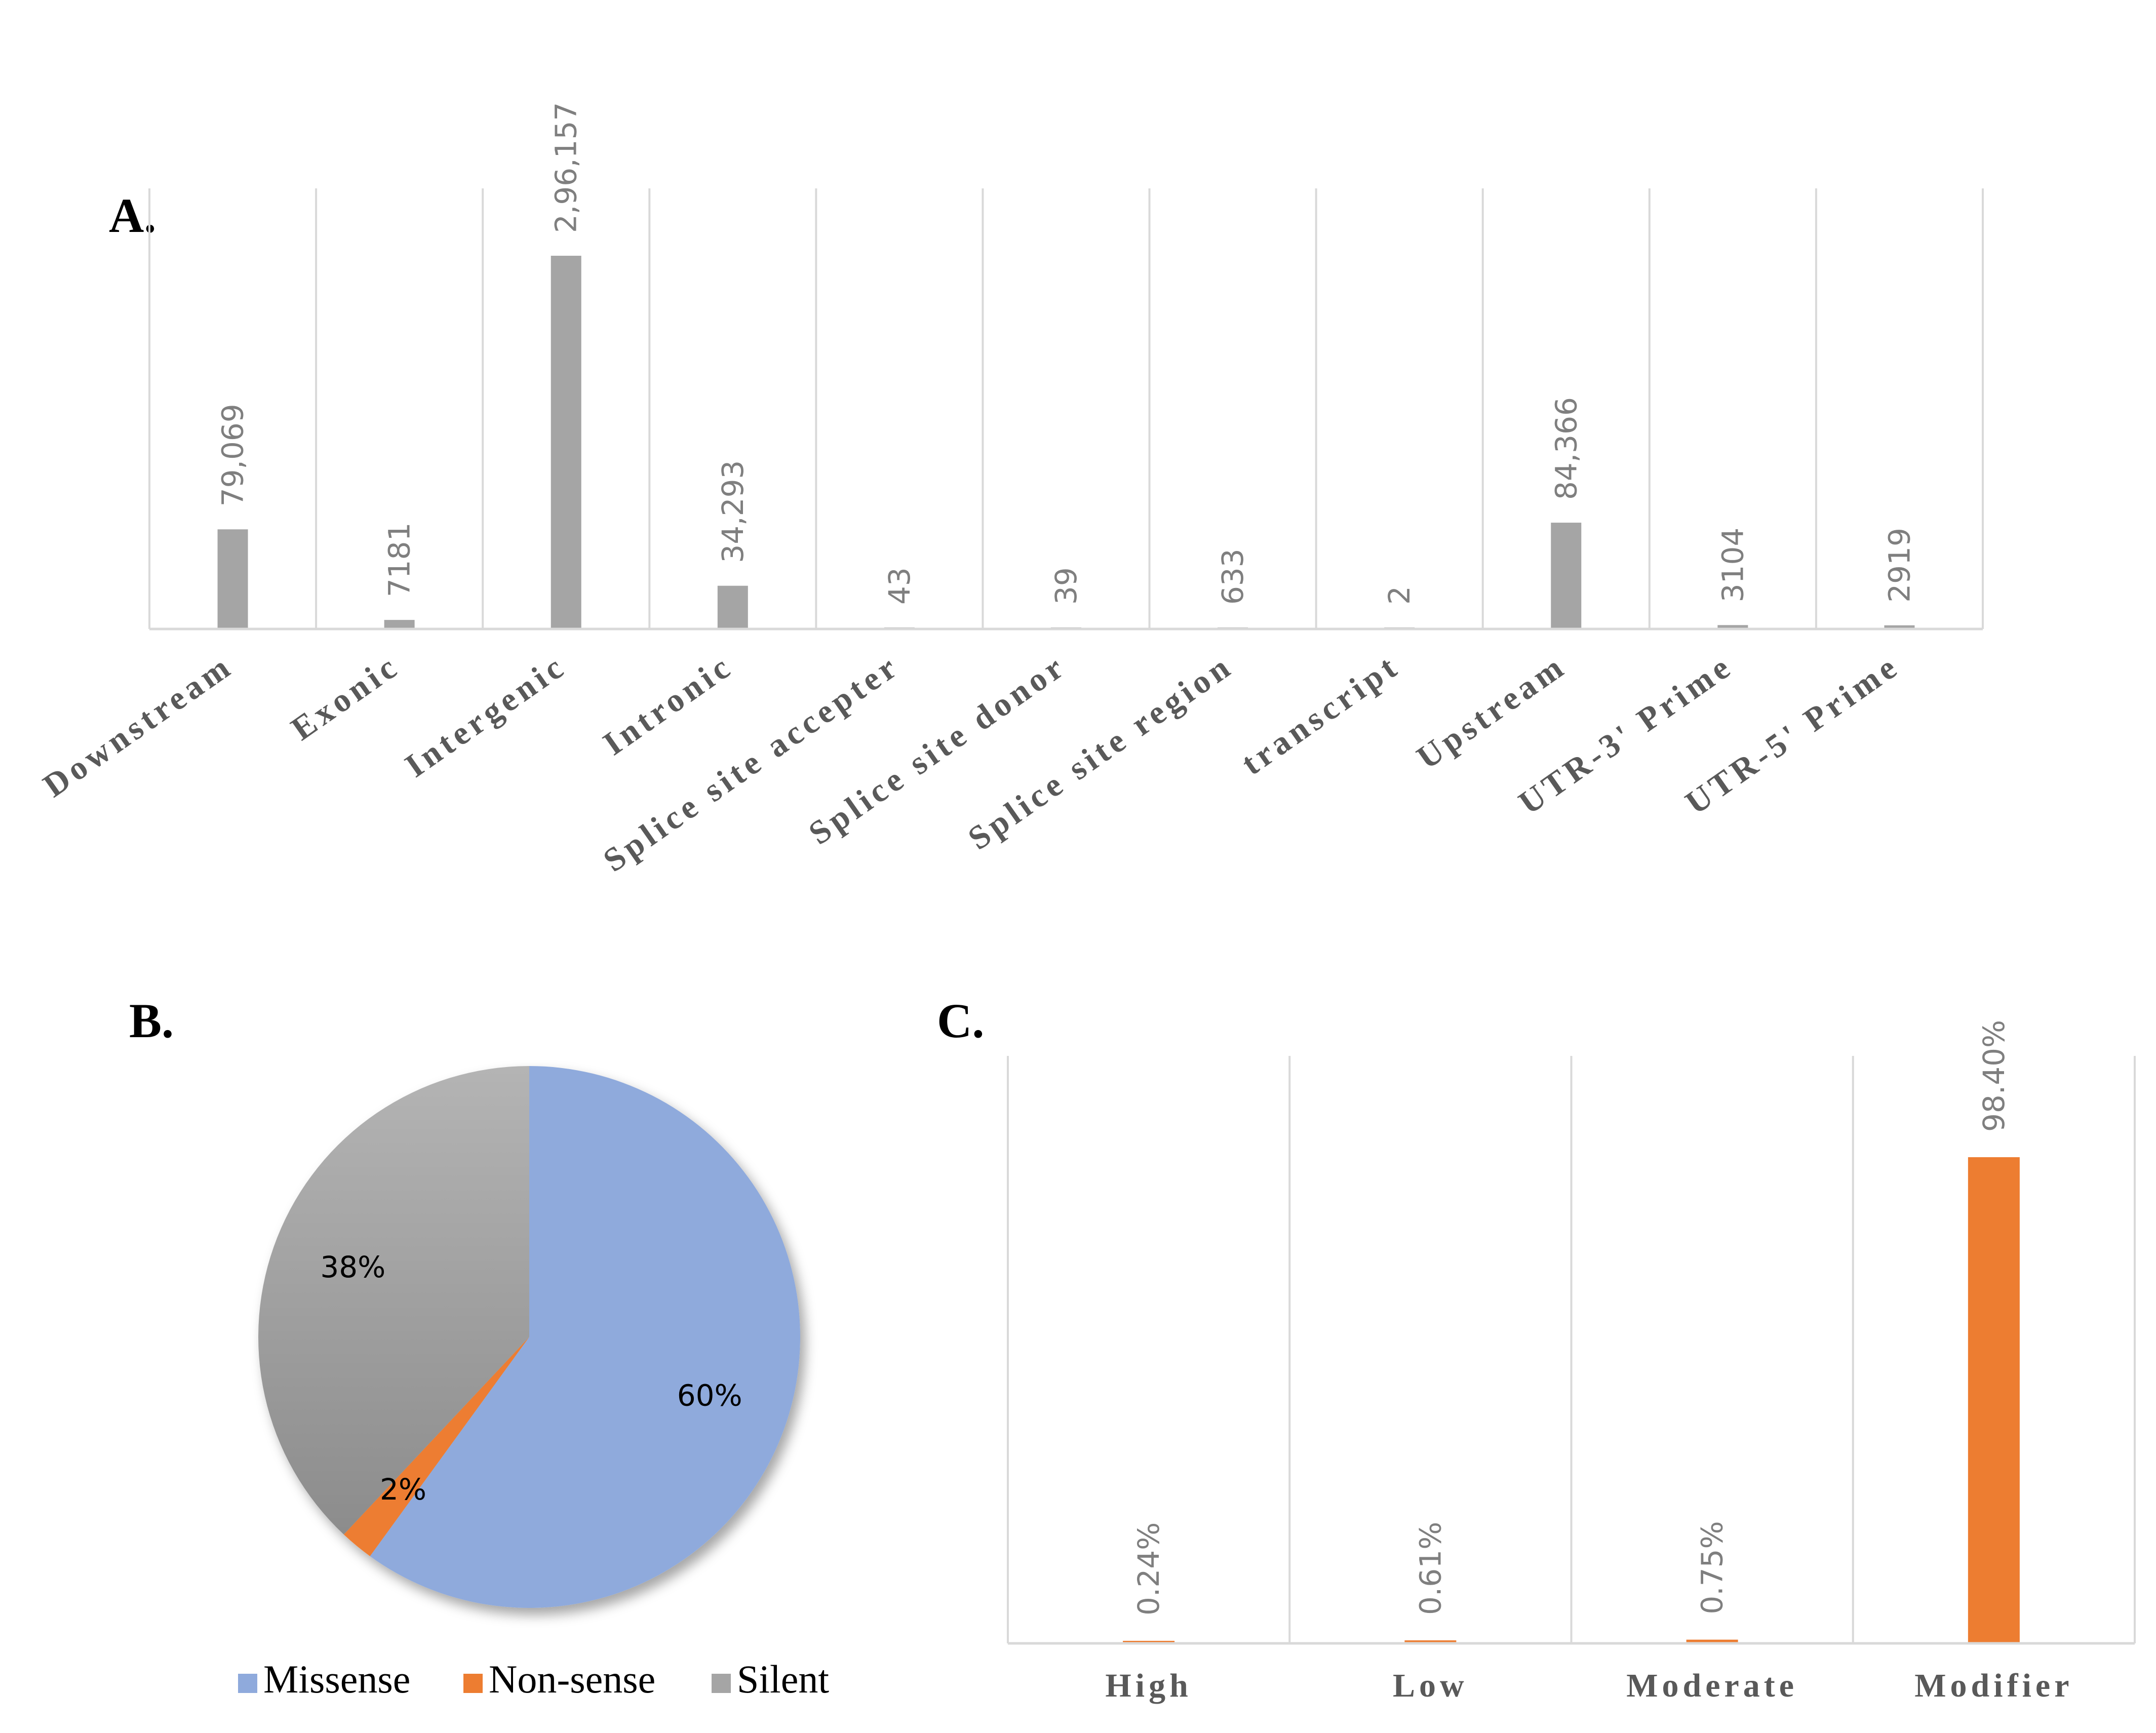 This screenshot has width=2156, height=1733. What do you see at coordinates (1430, 1568) in the screenshot?
I see `value-label-low: 0.61%` at bounding box center [1430, 1568].